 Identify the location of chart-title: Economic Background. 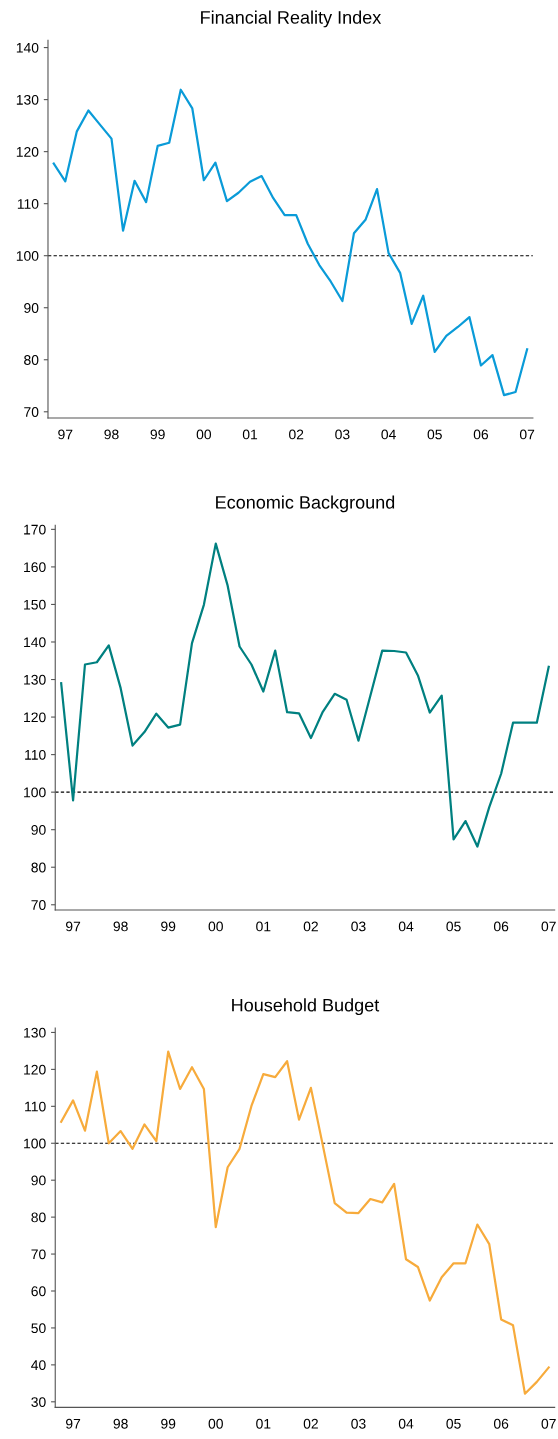
(305, 504).